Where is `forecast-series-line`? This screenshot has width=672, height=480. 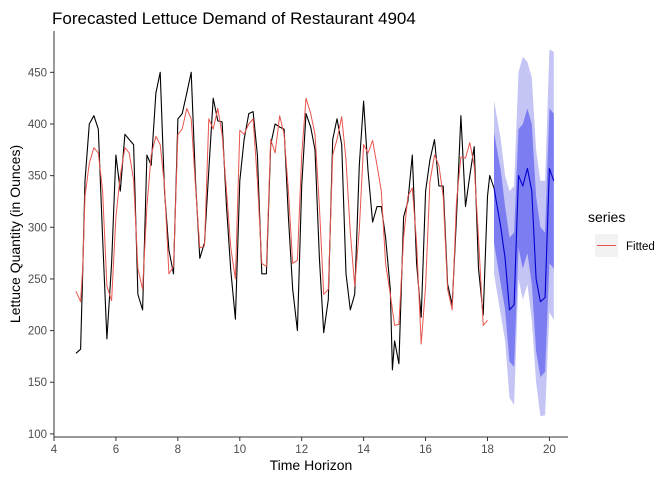
forecast-series-line is located at coordinates (524, 239).